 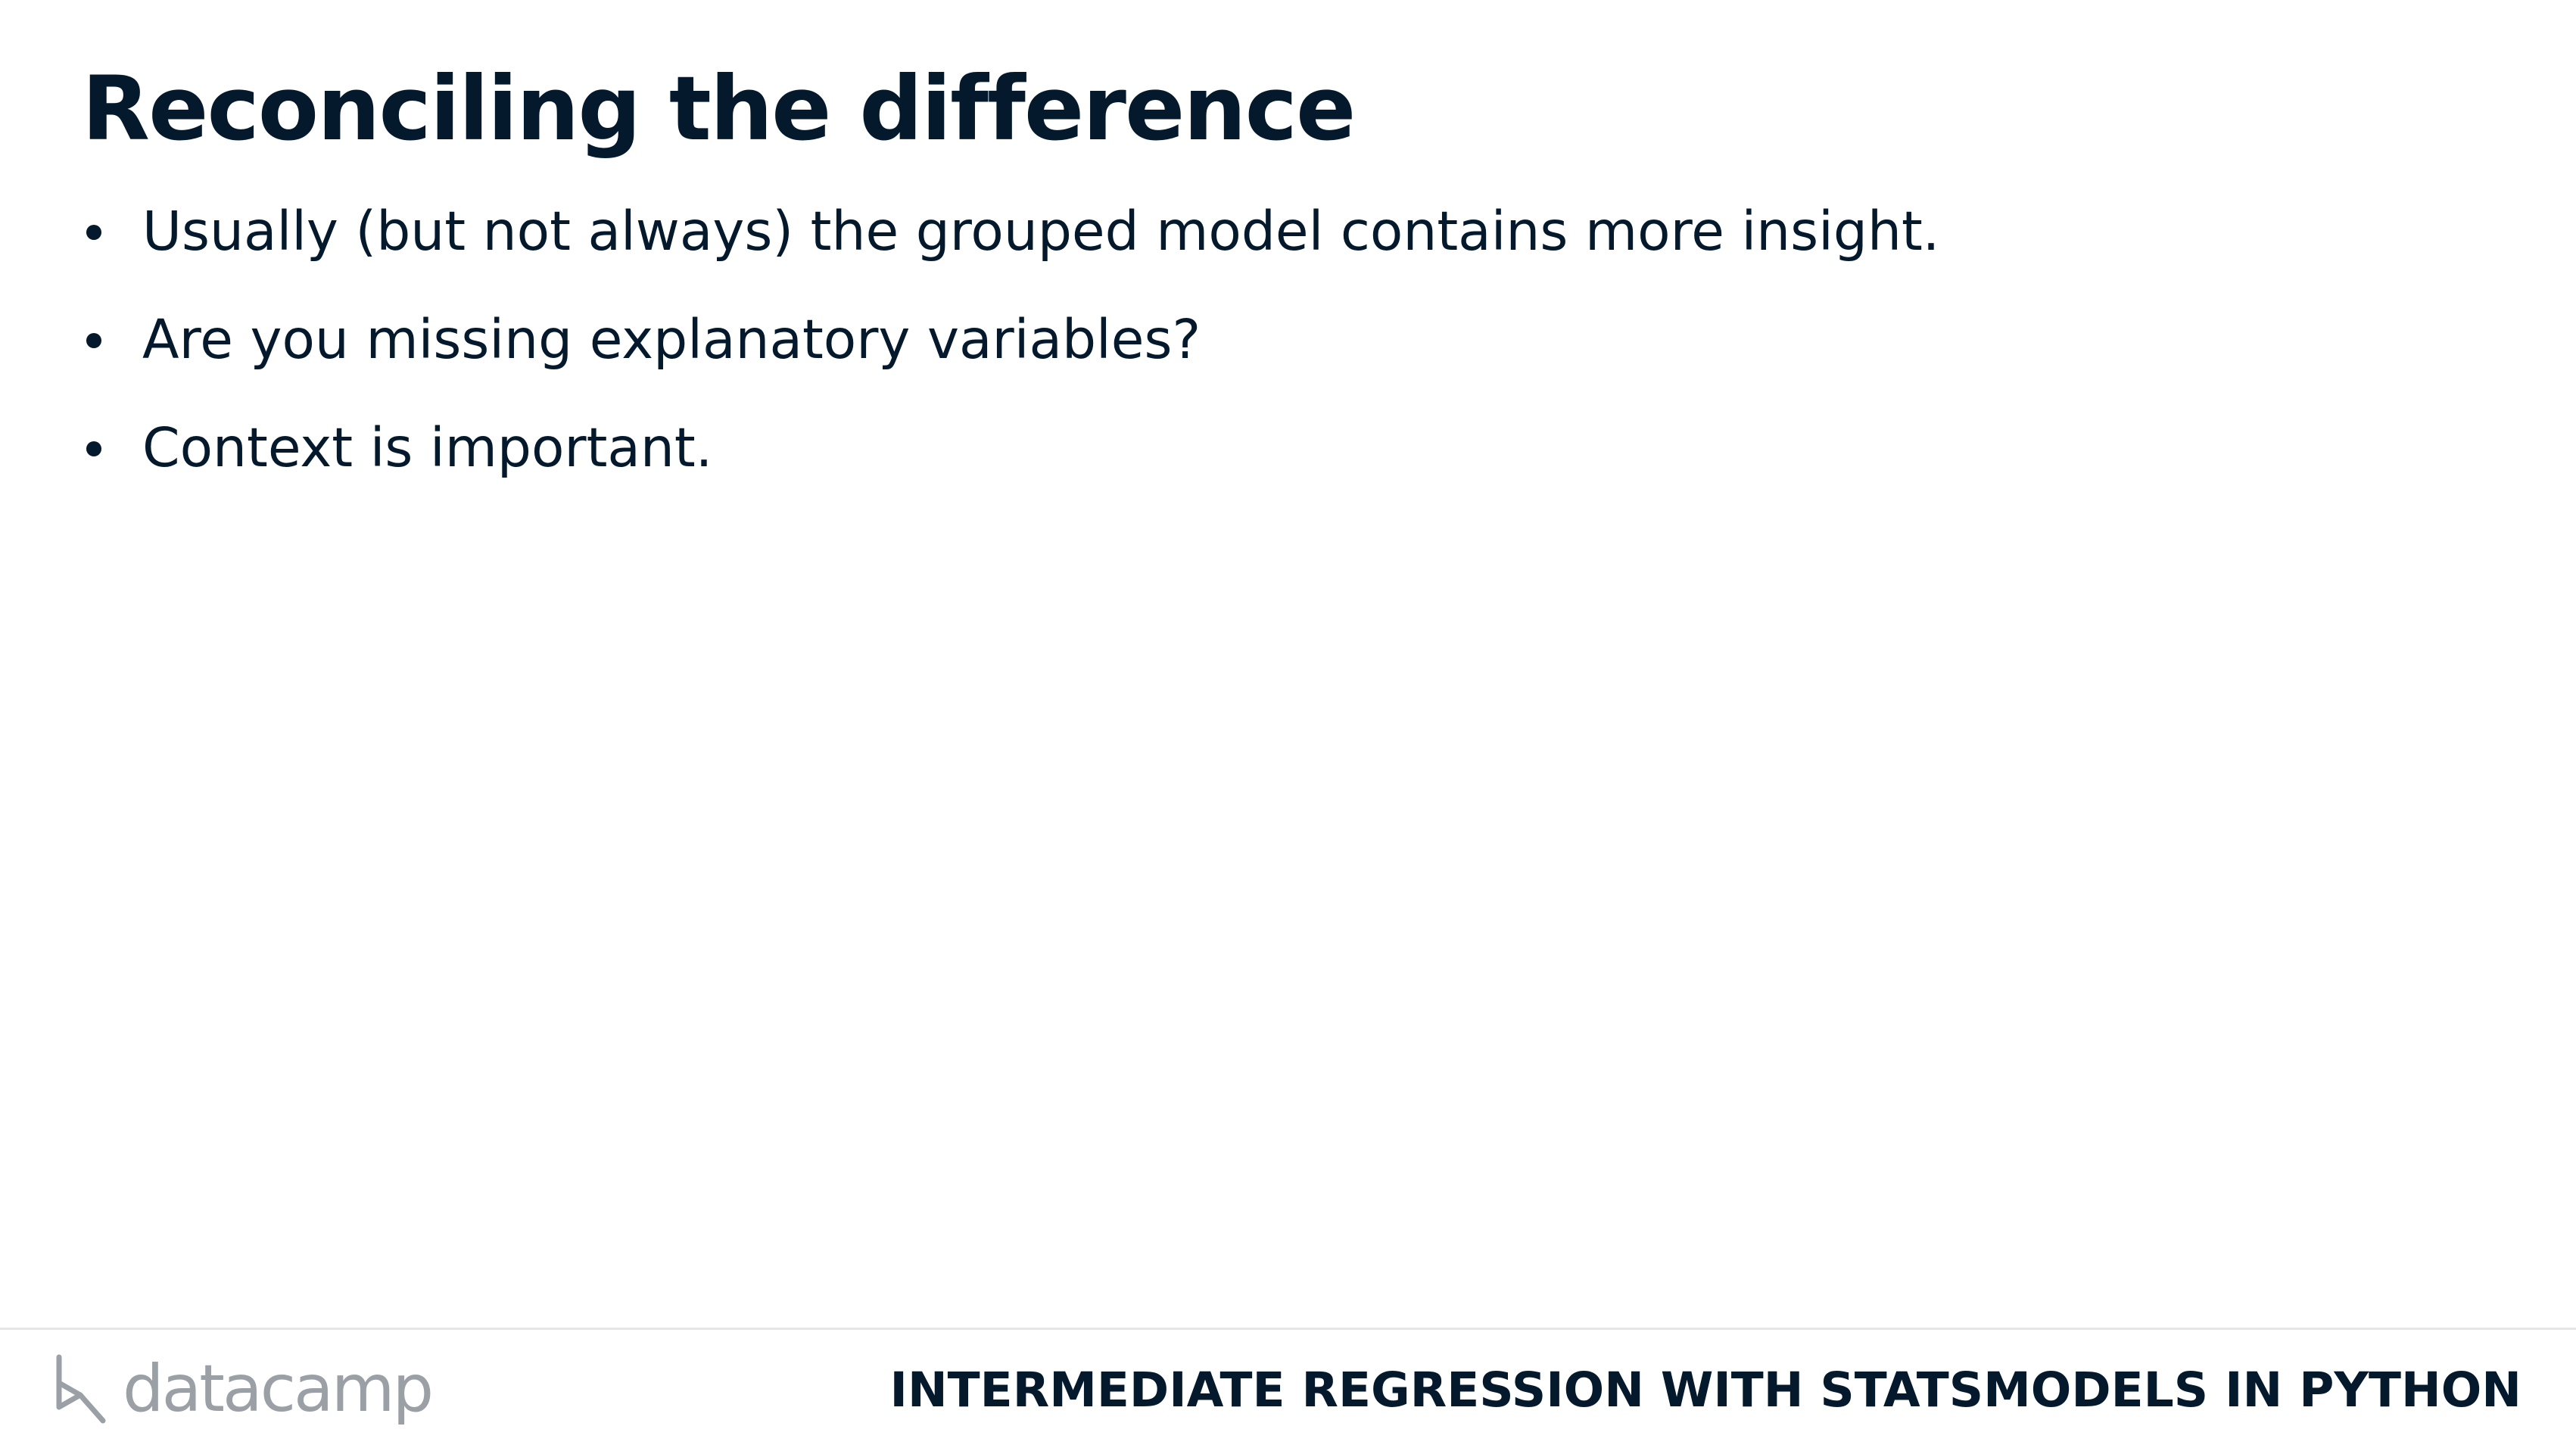 I want to click on footer-divider, so click(x=1288, y=1329).